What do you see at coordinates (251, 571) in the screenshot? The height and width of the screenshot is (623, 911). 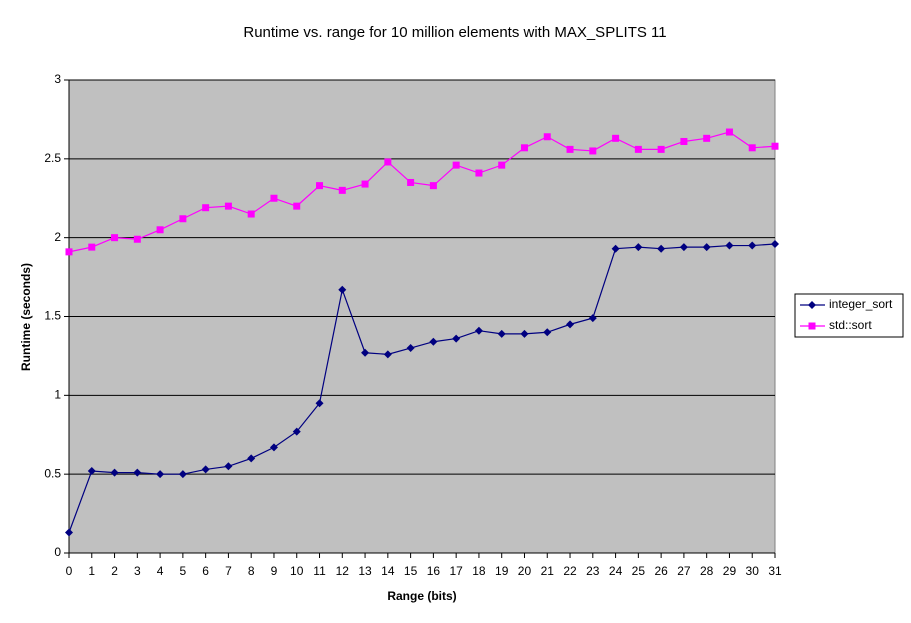 I see `x-tick-label: 8` at bounding box center [251, 571].